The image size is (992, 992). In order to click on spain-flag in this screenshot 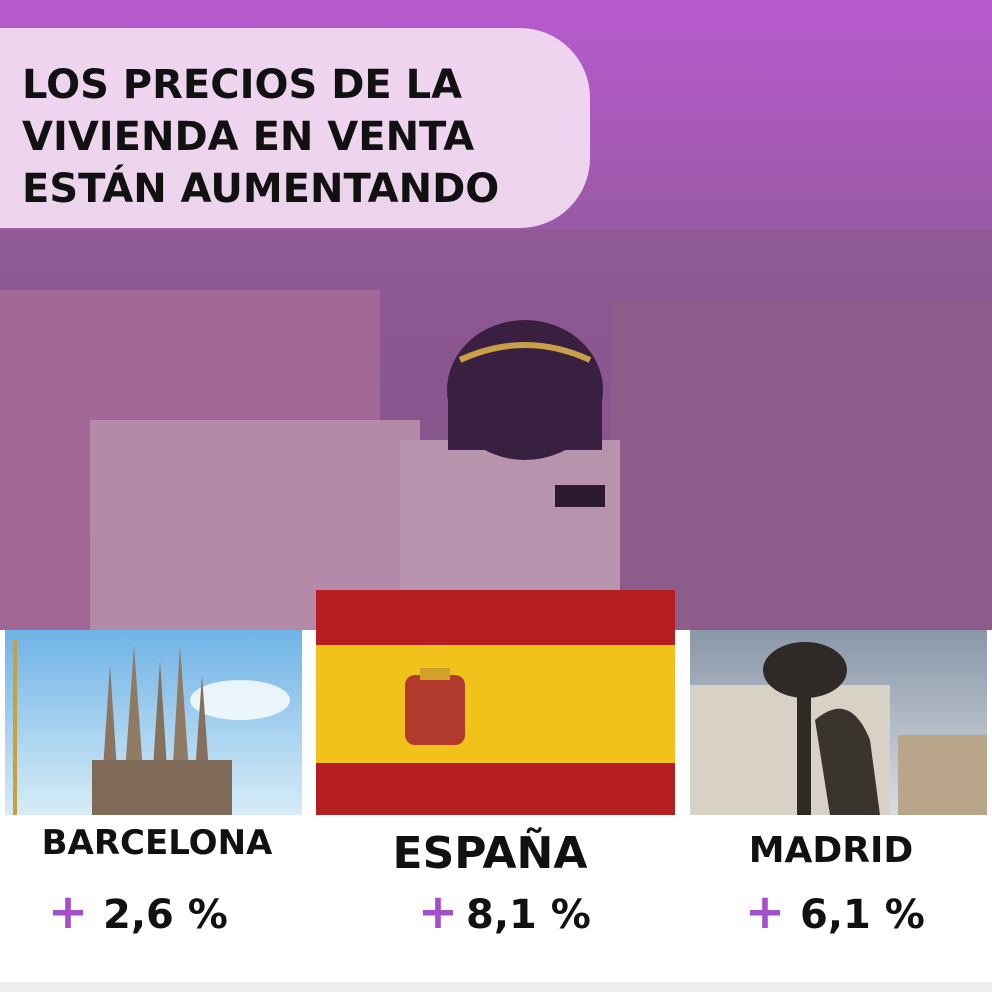, I will do `click(495, 702)`.